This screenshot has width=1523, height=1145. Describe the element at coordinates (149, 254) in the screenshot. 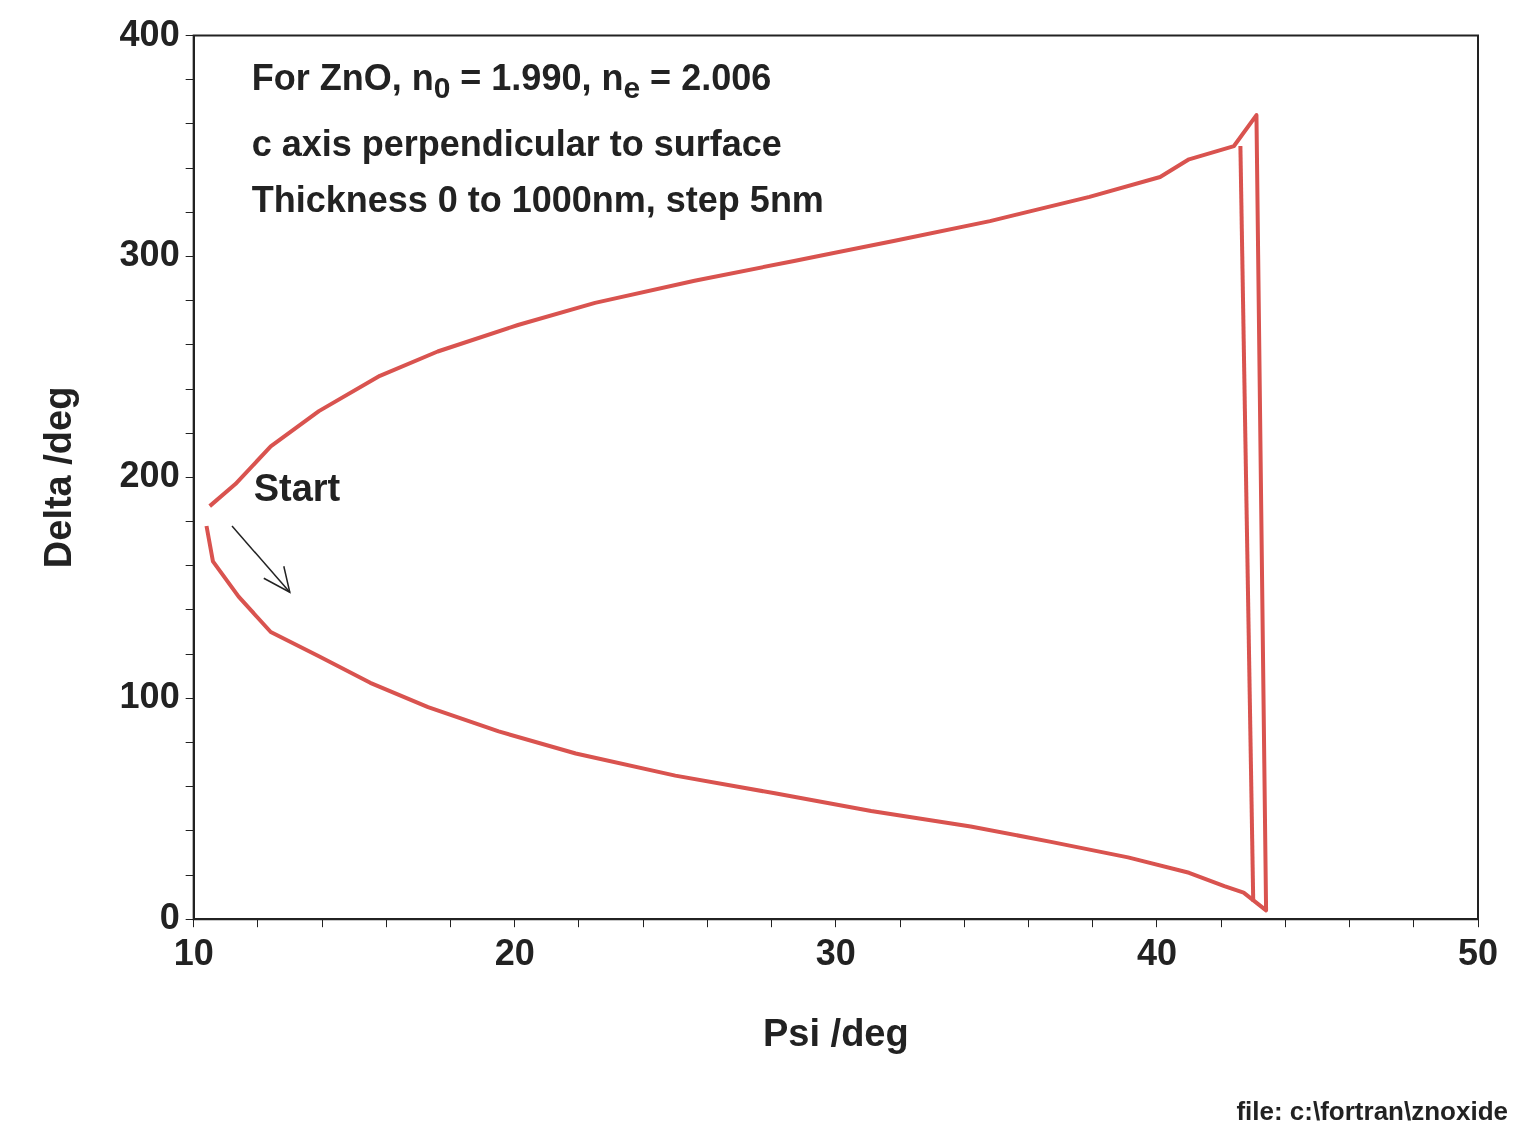

I see `y-tick-label: 300` at that location.